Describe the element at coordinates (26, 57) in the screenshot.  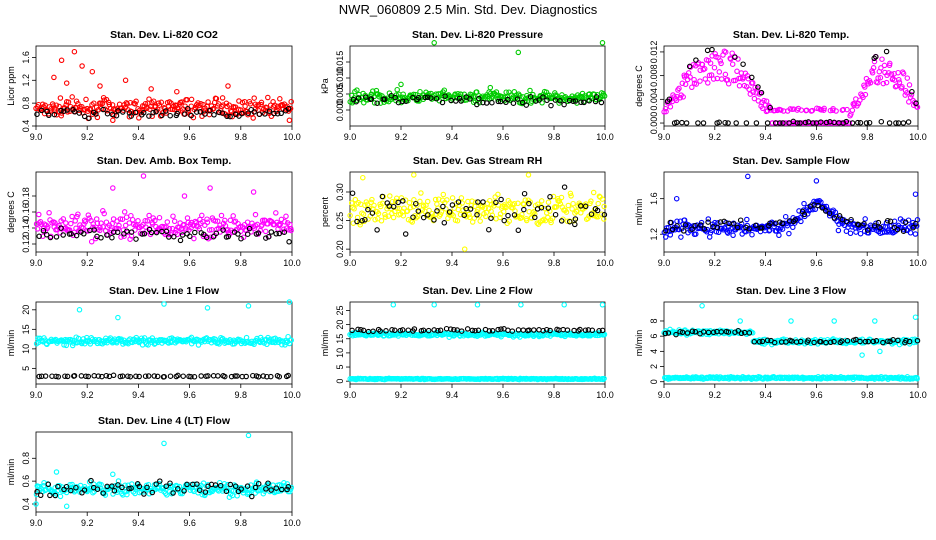
I see `y-tick-label: 1.6` at that location.